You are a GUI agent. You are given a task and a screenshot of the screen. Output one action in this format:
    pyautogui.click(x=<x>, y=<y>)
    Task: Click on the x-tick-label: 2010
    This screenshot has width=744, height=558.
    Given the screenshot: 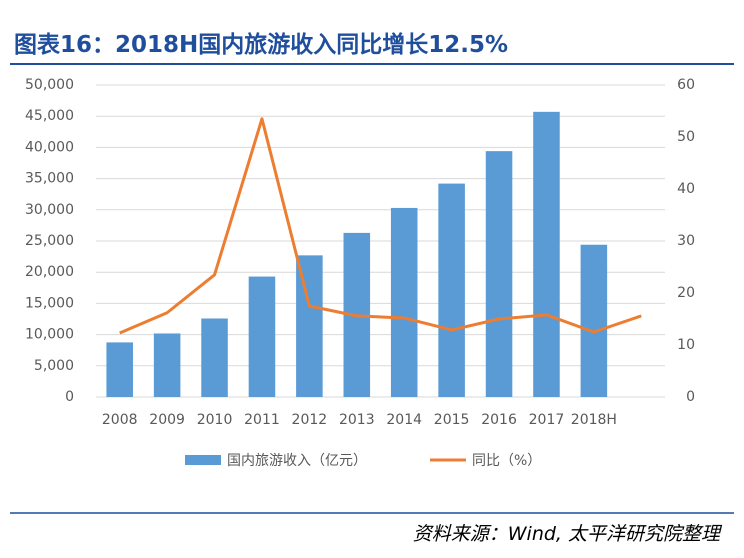 What is the action you would take?
    pyautogui.click(x=215, y=420)
    